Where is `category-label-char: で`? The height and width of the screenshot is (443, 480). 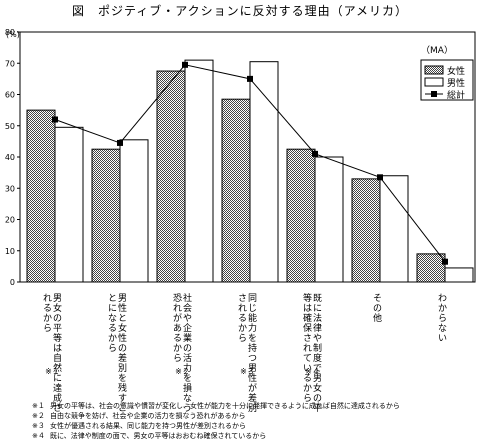
category-label-char: で is located at coordinates (317, 369).